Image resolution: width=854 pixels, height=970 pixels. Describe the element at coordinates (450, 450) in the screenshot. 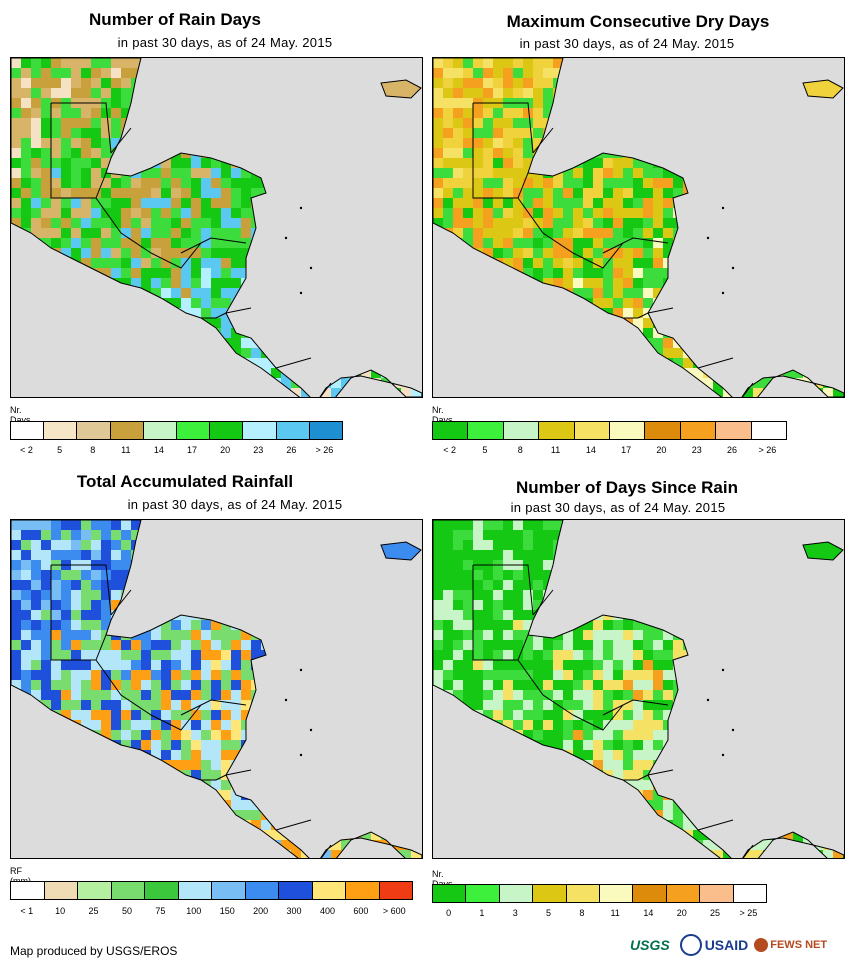

I see `legend-tick-label: < 2` at that location.